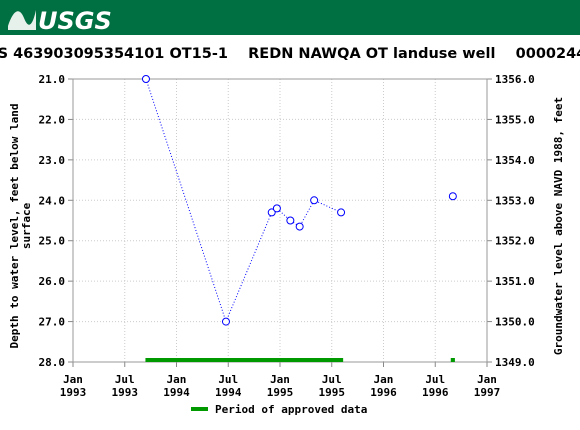 The image size is (580, 430). I want to click on logo-mark, so click(22, 20).